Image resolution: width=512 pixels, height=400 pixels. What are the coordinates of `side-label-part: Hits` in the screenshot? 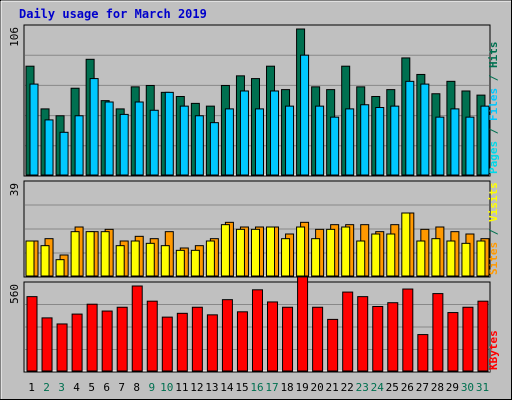 It's located at (493, 55).